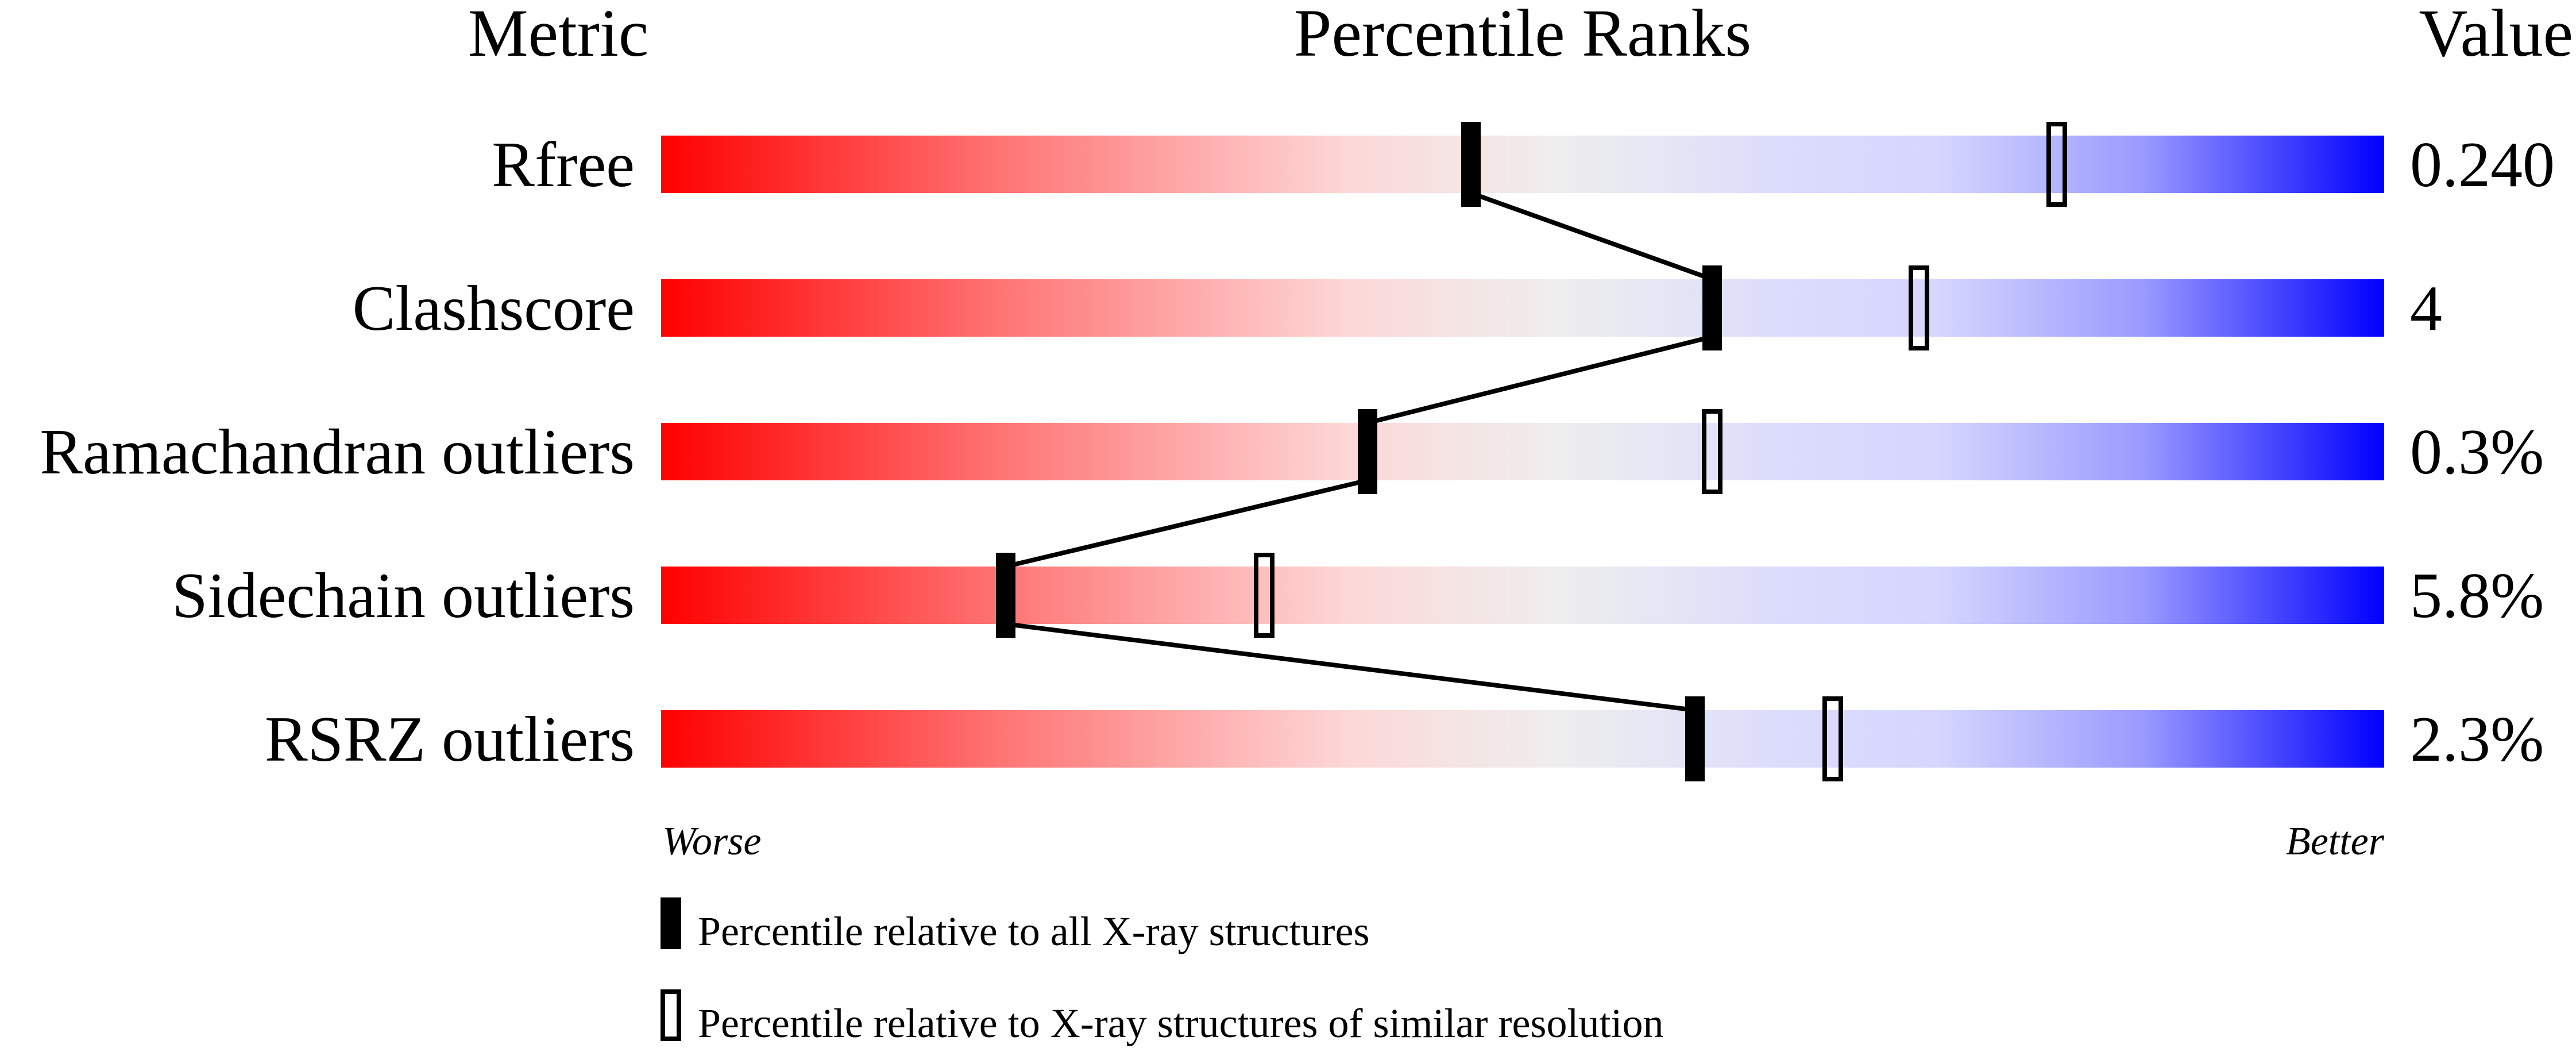 The width and height of the screenshot is (2576, 1048). Describe the element at coordinates (671, 923) in the screenshot. I see `legend-filled-marker` at that location.